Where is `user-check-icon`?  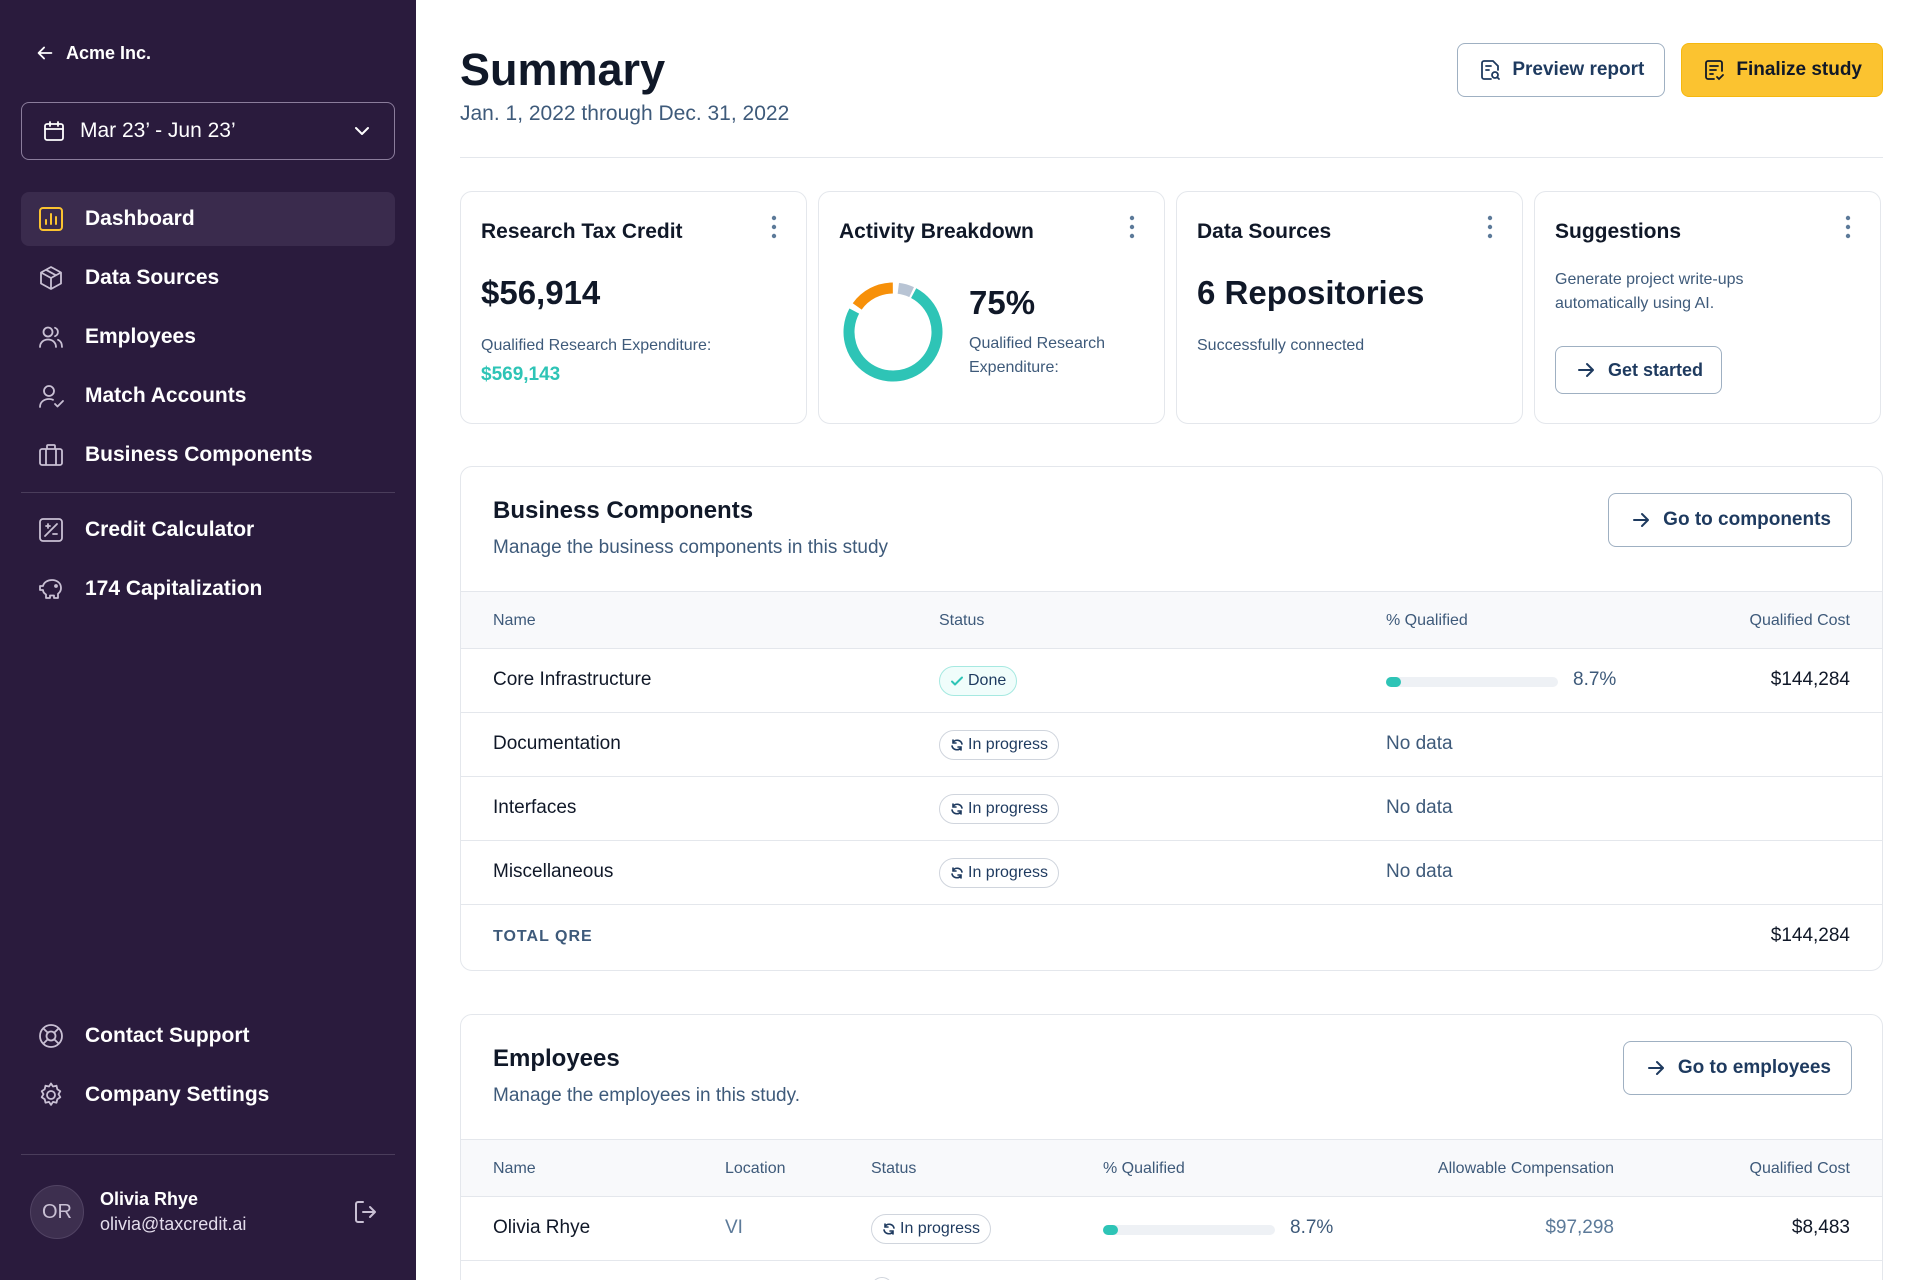 user-check-icon is located at coordinates (51, 396).